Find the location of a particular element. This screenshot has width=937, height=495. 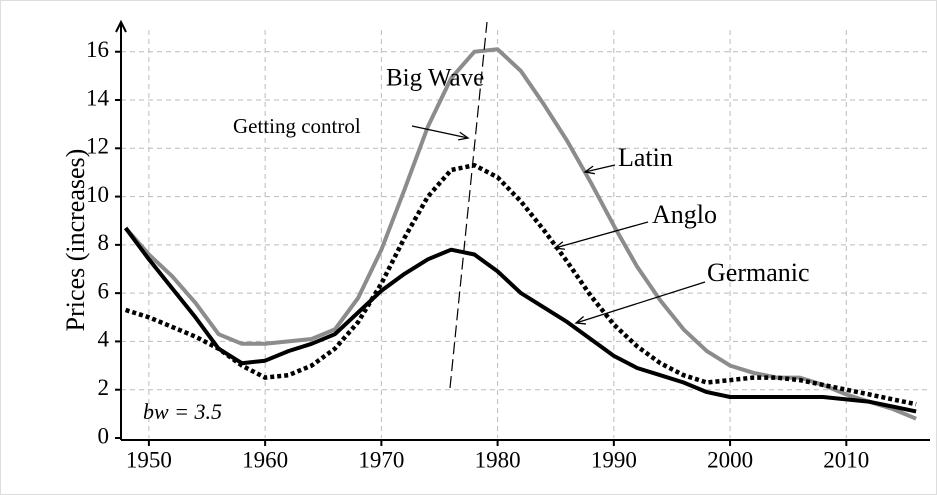

y-tick-label: 10 is located at coordinates (97, 194).